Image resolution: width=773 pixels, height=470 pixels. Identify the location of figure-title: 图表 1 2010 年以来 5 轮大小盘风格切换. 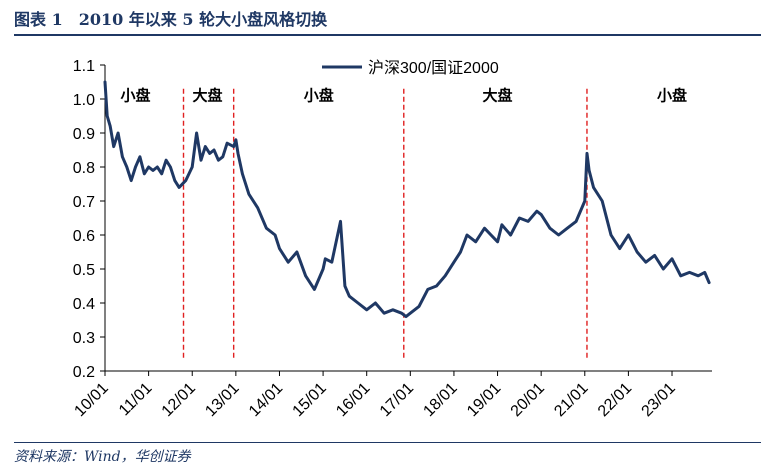
(171, 19).